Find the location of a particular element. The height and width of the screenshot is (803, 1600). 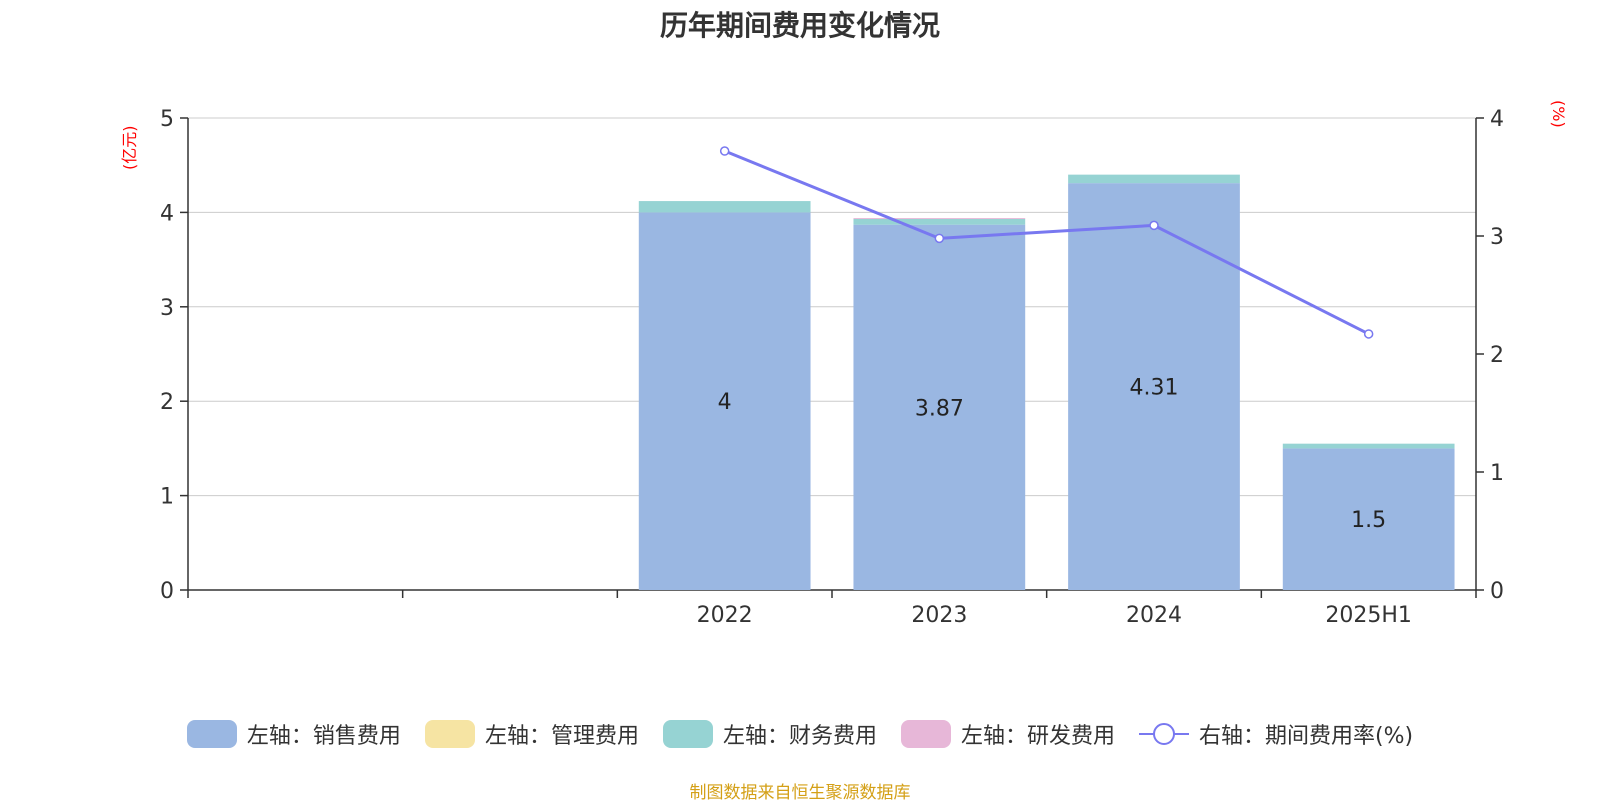

legend-label: 左轴：财务费用 is located at coordinates (799, 736).